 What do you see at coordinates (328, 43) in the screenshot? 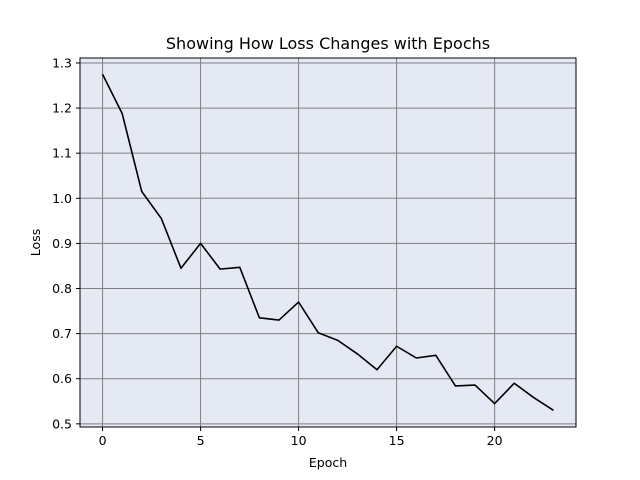
I see `chart-title: Showing How Loss Changes with Epochs` at bounding box center [328, 43].